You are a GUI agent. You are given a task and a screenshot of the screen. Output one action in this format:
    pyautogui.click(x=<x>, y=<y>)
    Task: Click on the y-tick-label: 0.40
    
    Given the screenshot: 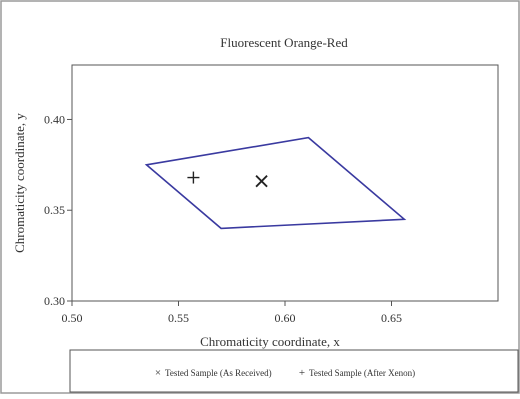 What is the action you would take?
    pyautogui.click(x=54, y=119)
    